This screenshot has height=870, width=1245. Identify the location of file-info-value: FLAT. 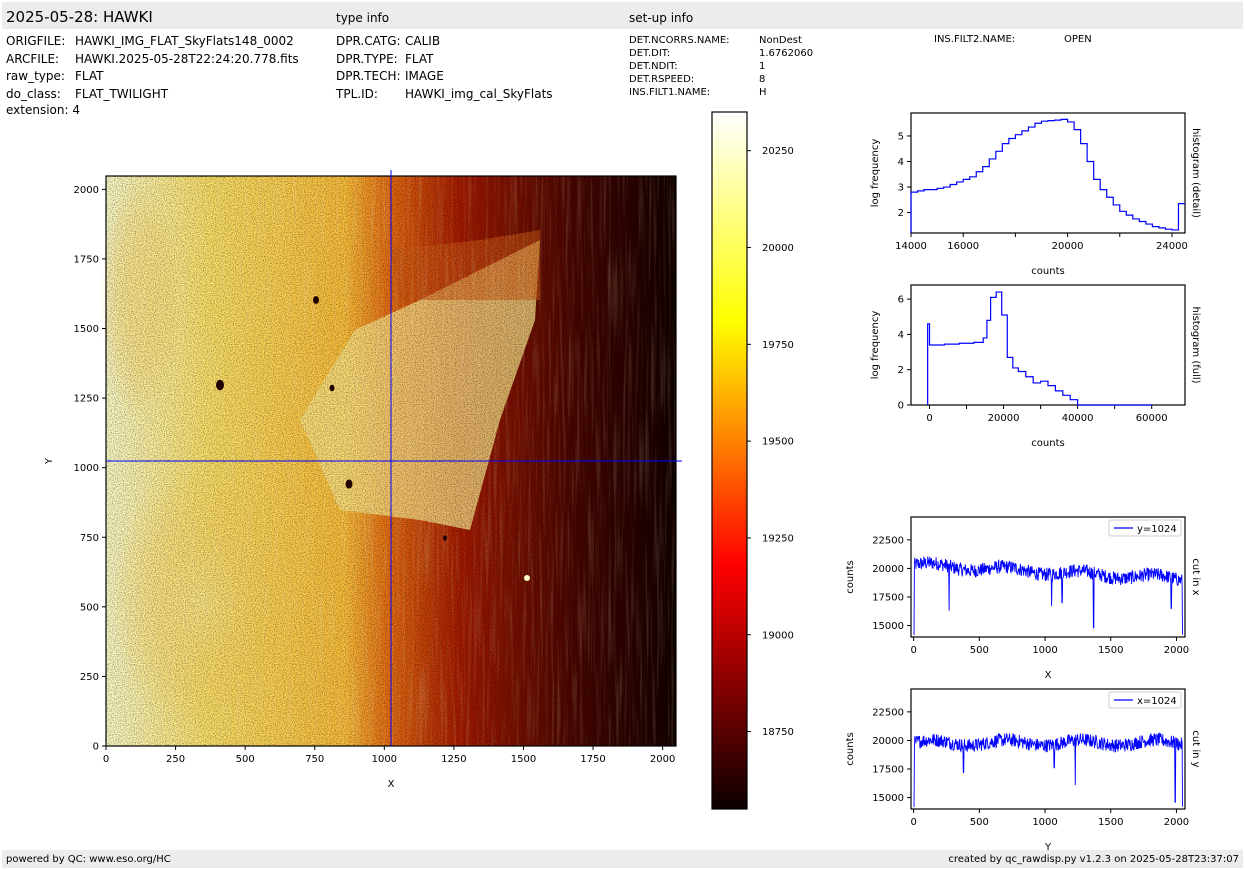
(89, 76).